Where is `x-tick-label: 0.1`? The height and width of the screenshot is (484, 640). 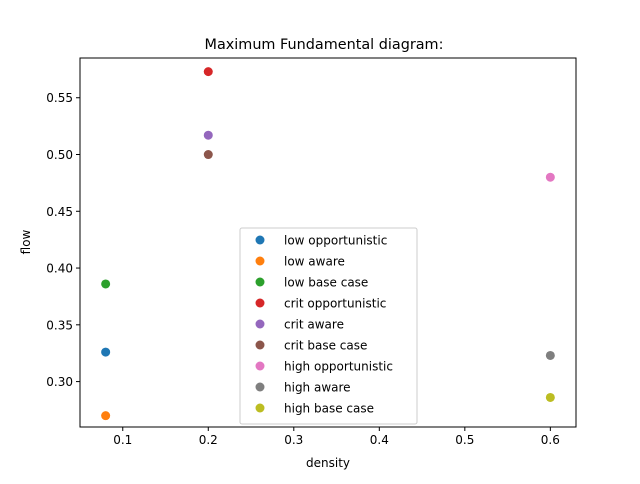 x-tick-label: 0.1 is located at coordinates (122, 440).